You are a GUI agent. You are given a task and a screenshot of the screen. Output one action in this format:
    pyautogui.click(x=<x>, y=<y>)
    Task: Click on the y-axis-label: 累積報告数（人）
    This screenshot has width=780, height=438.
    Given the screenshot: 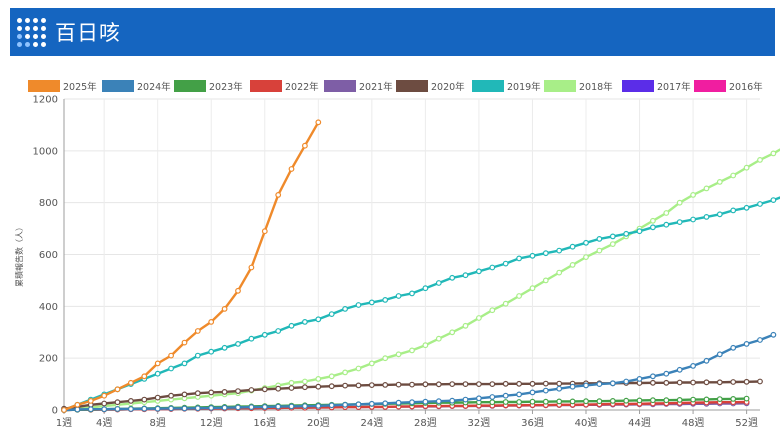 What is the action you would take?
    pyautogui.click(x=19, y=255)
    